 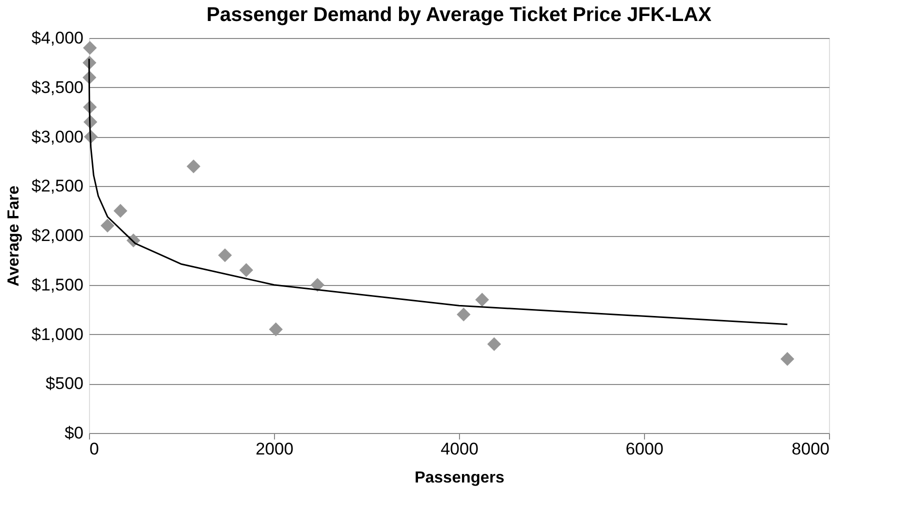 What do you see at coordinates (94, 449) in the screenshot?
I see `x-tick-label: 0` at bounding box center [94, 449].